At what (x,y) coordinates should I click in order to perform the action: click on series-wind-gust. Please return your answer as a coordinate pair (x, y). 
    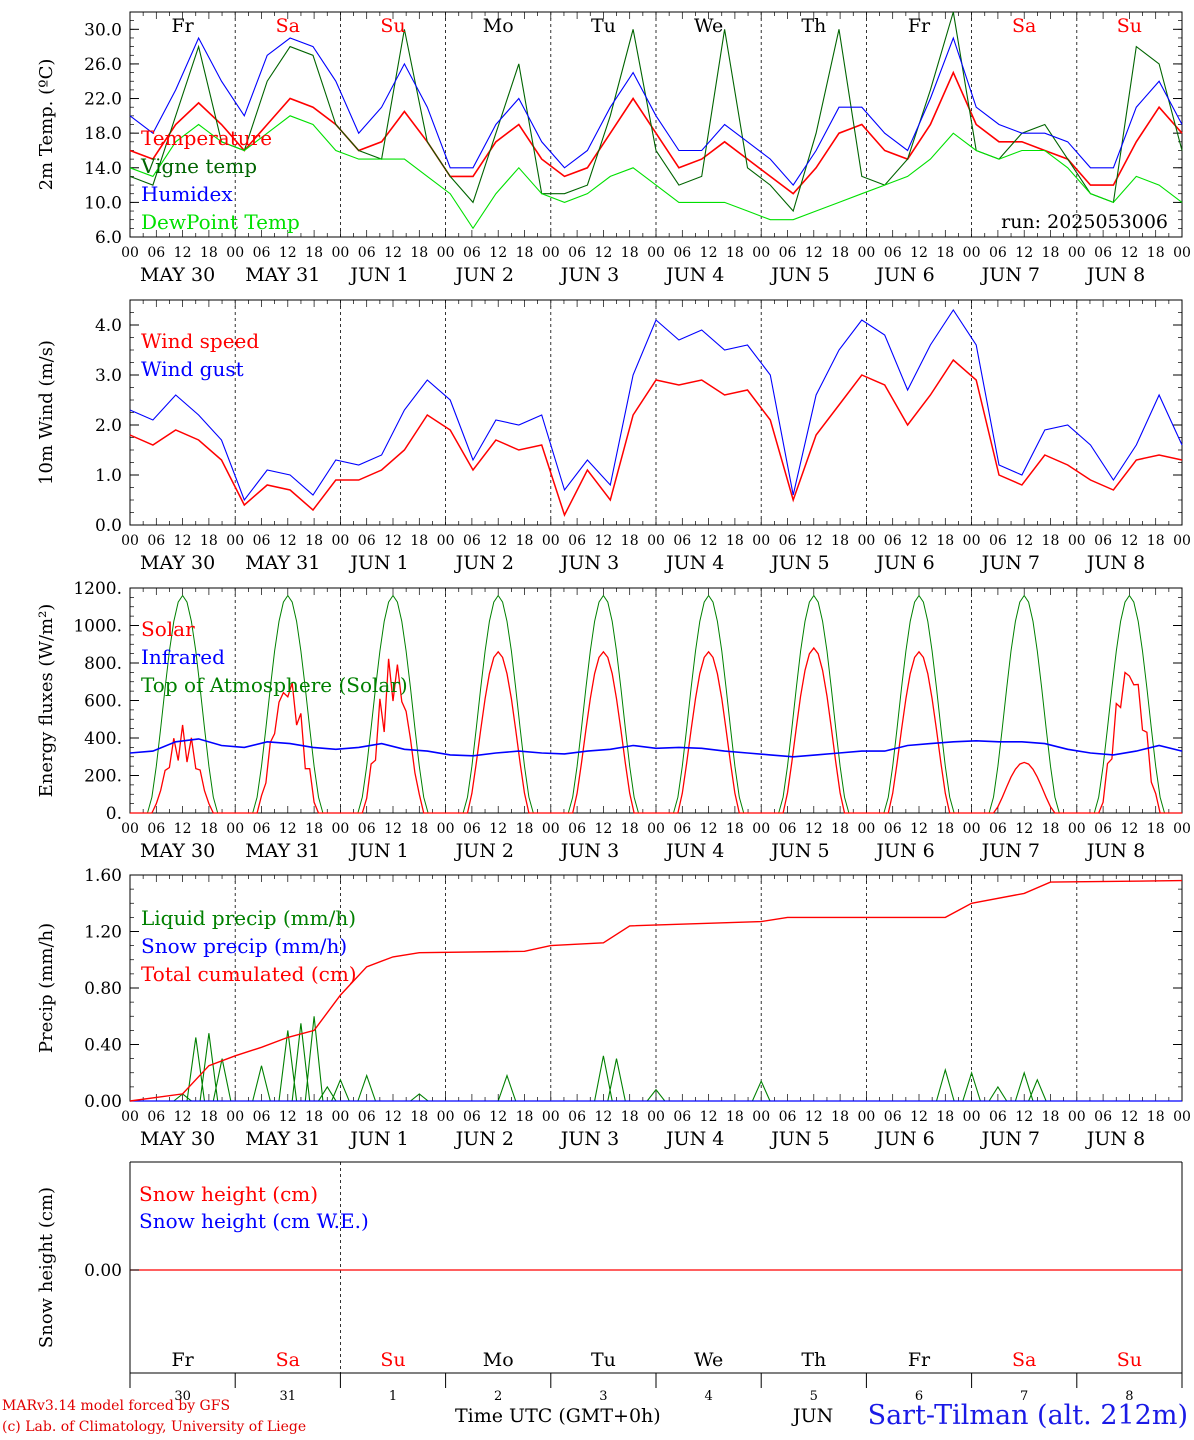
    Looking at the image, I should click on (656, 405).